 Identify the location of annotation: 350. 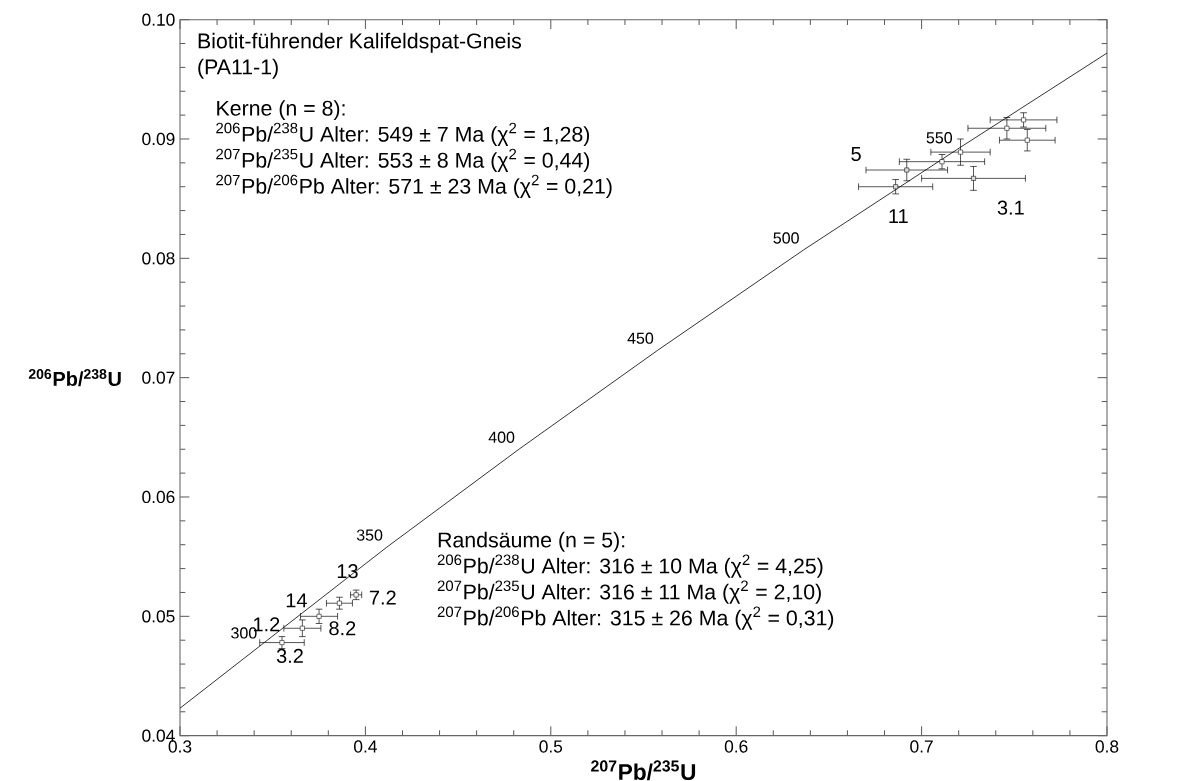
(369, 535).